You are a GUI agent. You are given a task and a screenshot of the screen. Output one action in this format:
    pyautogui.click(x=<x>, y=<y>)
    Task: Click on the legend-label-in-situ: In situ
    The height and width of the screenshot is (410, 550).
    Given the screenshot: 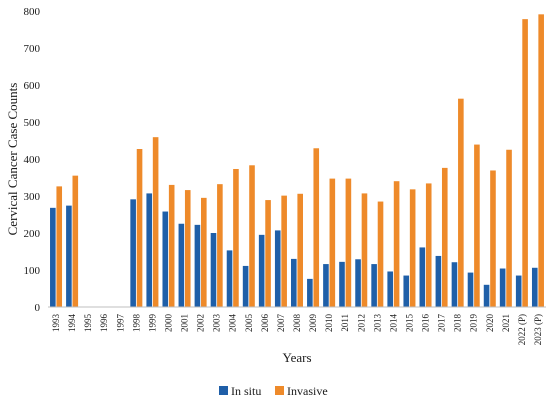 What is the action you would take?
    pyautogui.click(x=246, y=391)
    